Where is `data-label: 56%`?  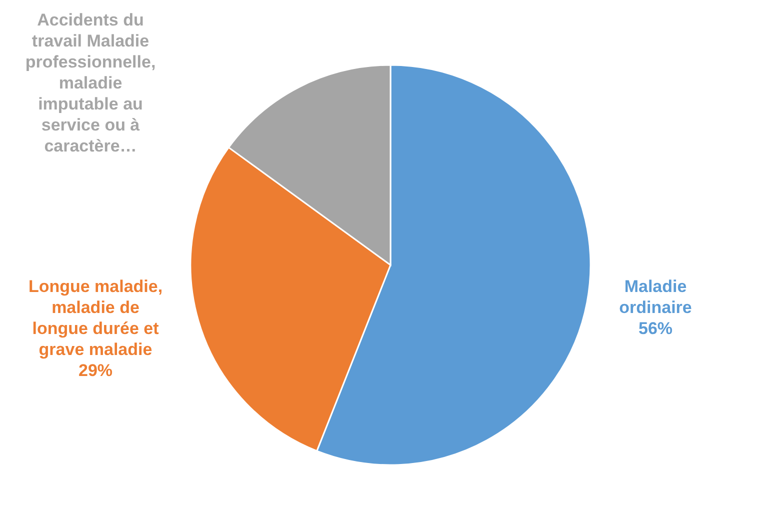 data-label: 56% is located at coordinates (655, 328).